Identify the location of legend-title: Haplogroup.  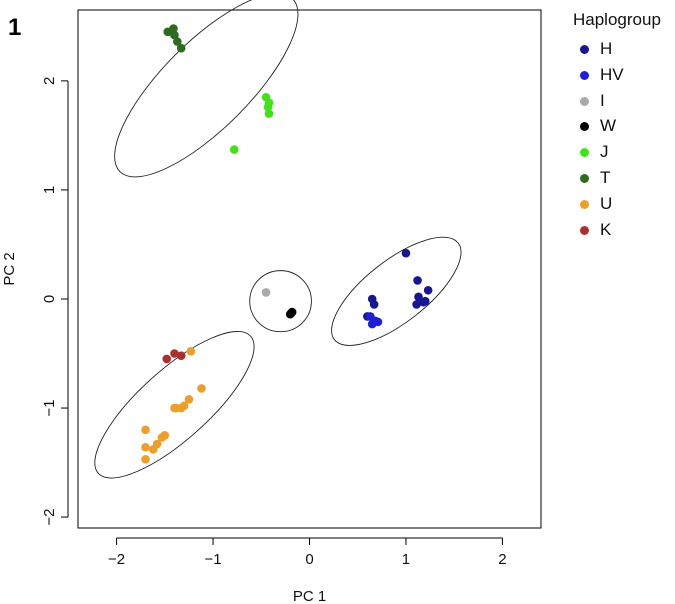
(617, 19).